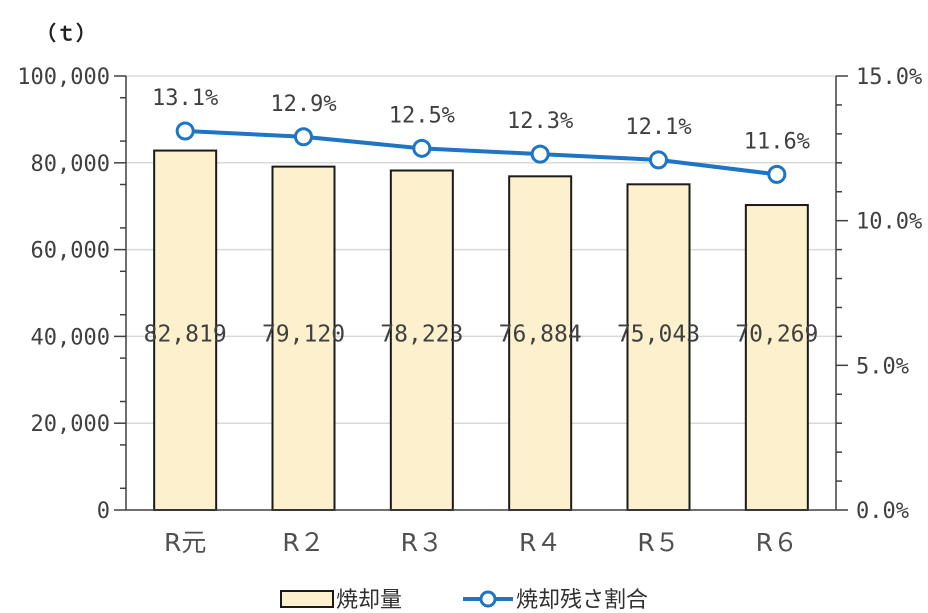 The height and width of the screenshot is (613, 928). What do you see at coordinates (488, 599) in the screenshot?
I see `legend-line-marker` at bounding box center [488, 599].